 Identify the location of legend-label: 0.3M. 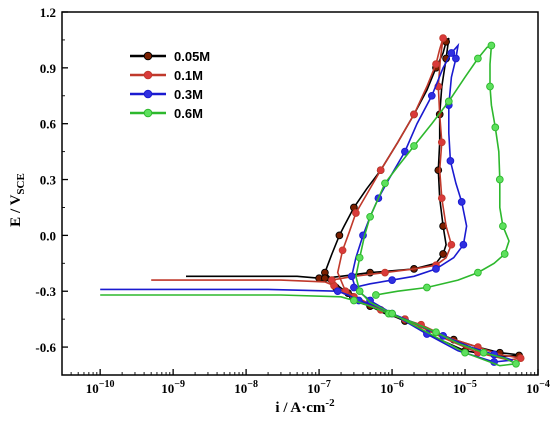
(188, 94).